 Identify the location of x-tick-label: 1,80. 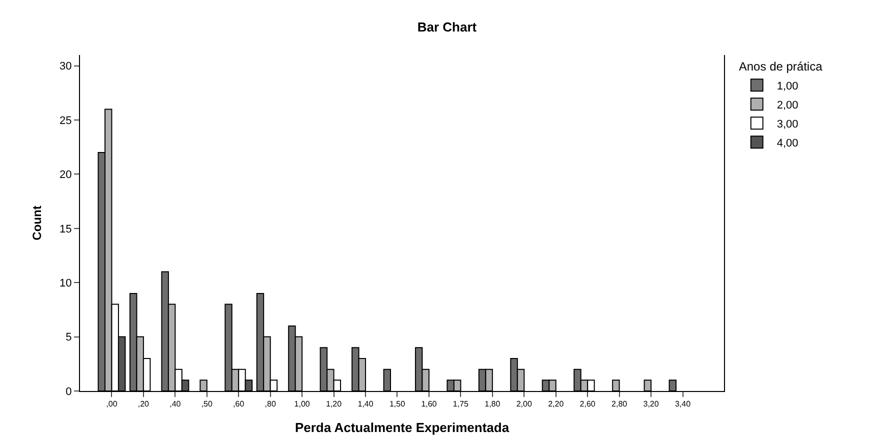
(492, 404).